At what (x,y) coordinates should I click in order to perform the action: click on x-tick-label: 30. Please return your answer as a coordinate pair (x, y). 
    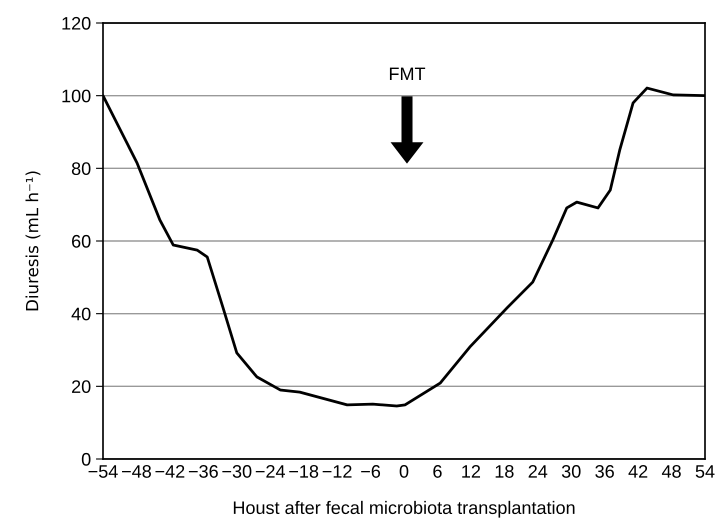
    Looking at the image, I should click on (571, 471).